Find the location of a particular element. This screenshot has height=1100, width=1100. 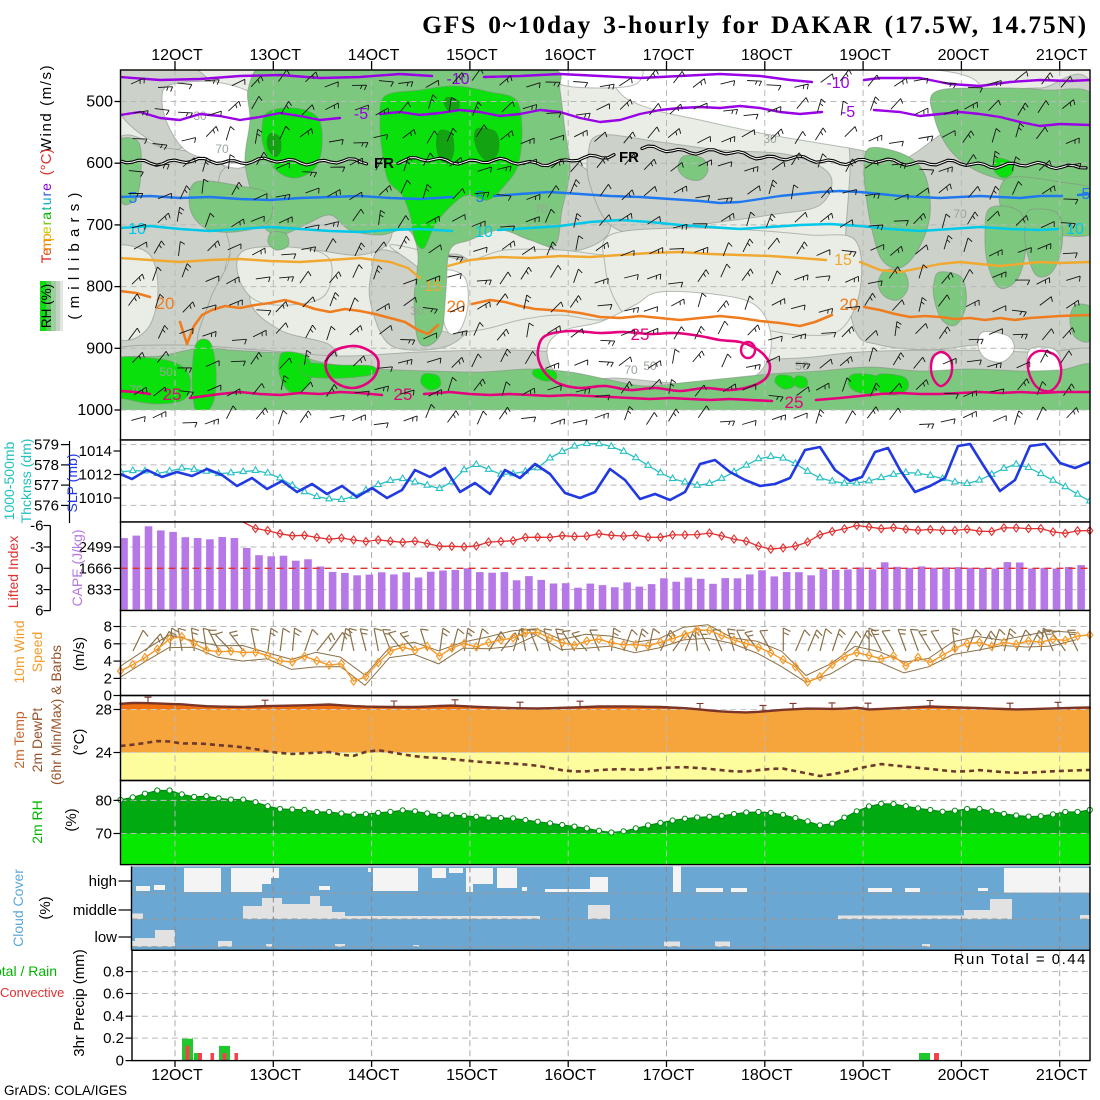

svg-text: Speed is located at coordinates (37, 652).